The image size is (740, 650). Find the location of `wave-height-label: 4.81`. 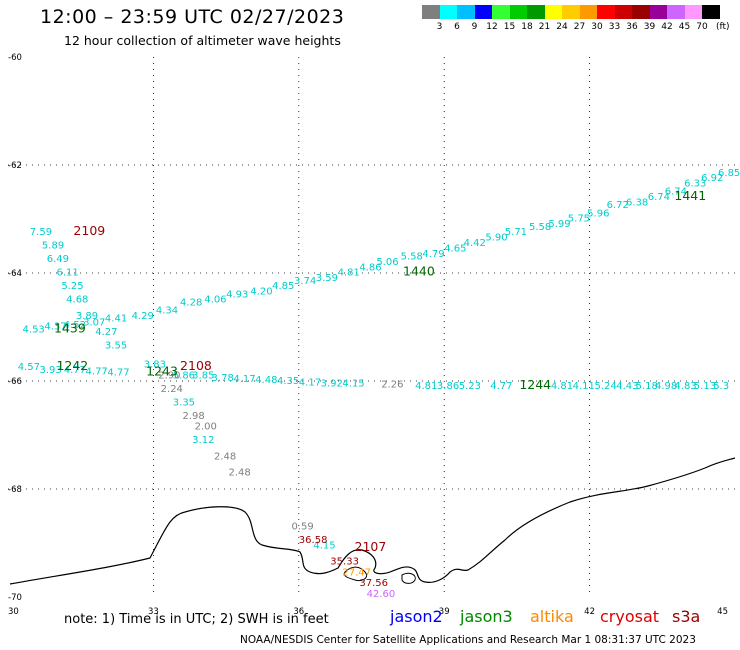

wave-height-label: 4.81 is located at coordinates (426, 386).